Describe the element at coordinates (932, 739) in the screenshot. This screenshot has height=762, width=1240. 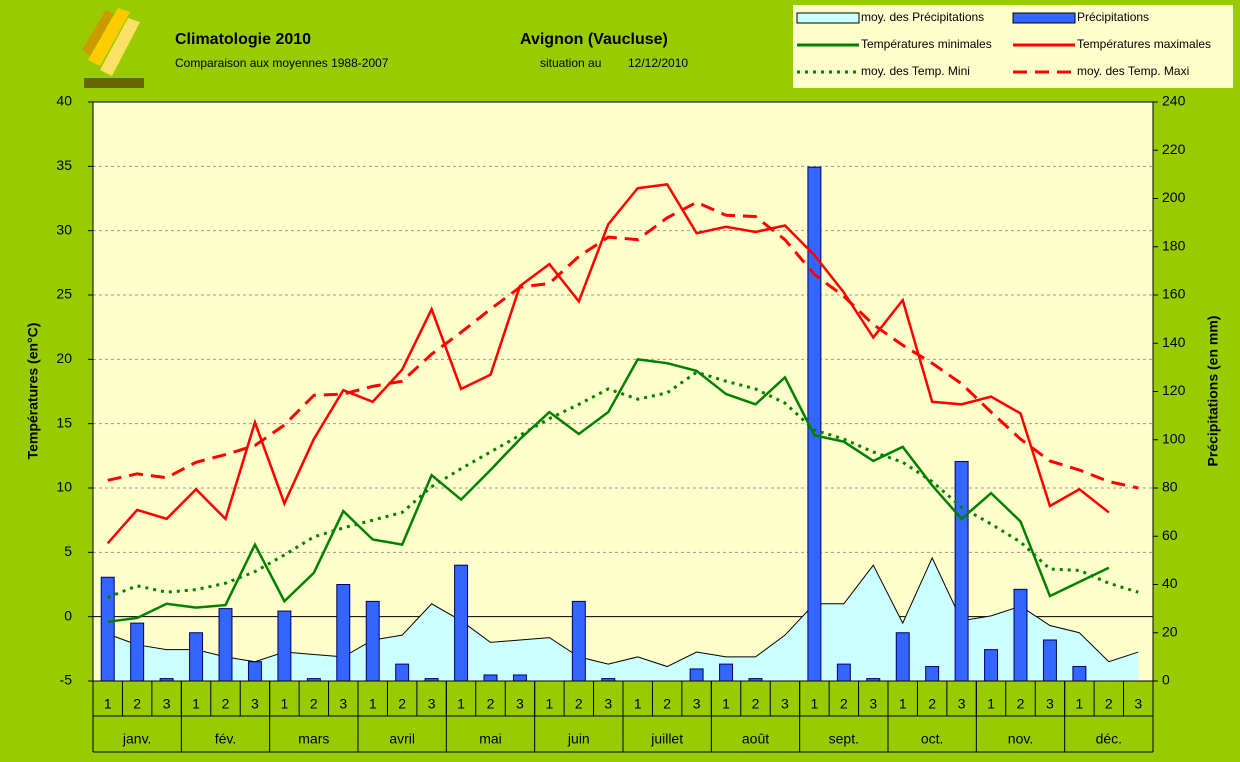
I see `x-month-label: oct.` at that location.